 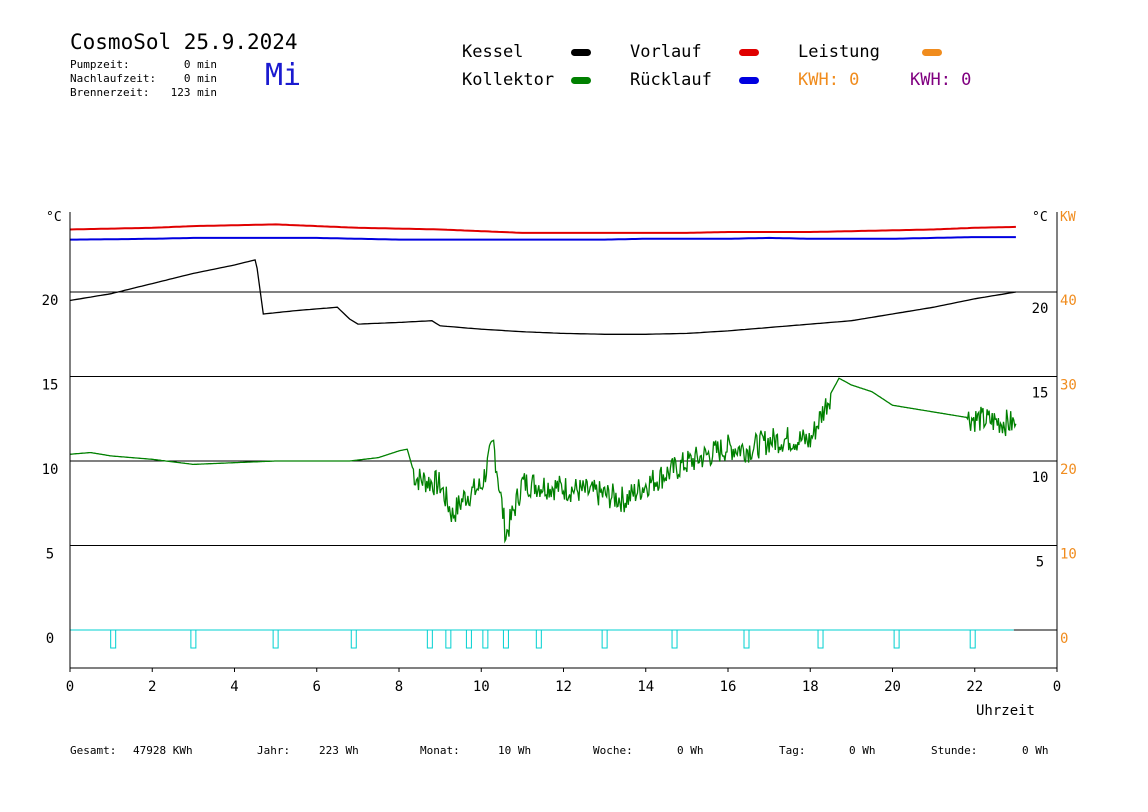 What do you see at coordinates (666, 52) in the screenshot?
I see `legend-vorlauf-label: Vorlauf` at bounding box center [666, 52].